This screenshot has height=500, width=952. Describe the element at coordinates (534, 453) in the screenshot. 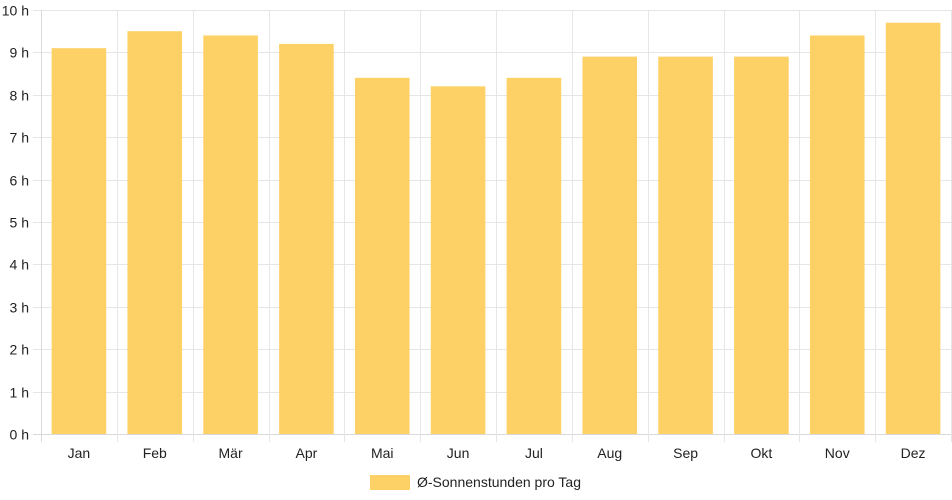

I see `x-tick-label: Jul` at that location.